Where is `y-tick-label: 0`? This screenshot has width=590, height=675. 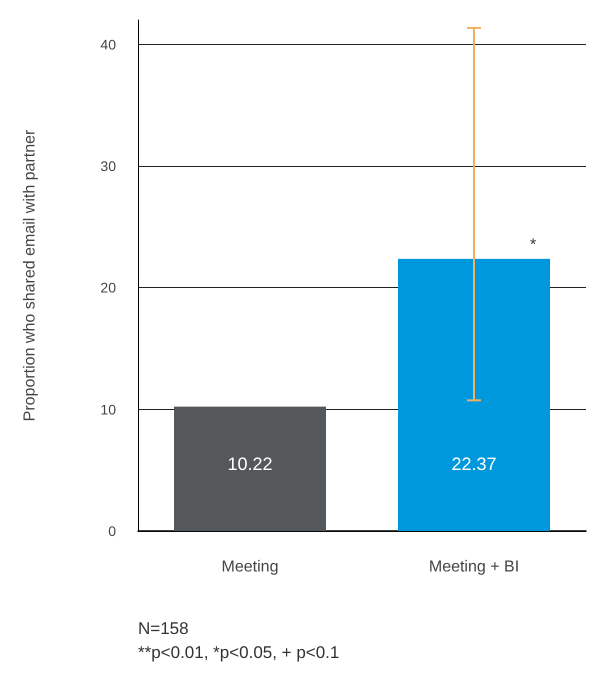
y-tick-label: 0 is located at coordinates (112, 531).